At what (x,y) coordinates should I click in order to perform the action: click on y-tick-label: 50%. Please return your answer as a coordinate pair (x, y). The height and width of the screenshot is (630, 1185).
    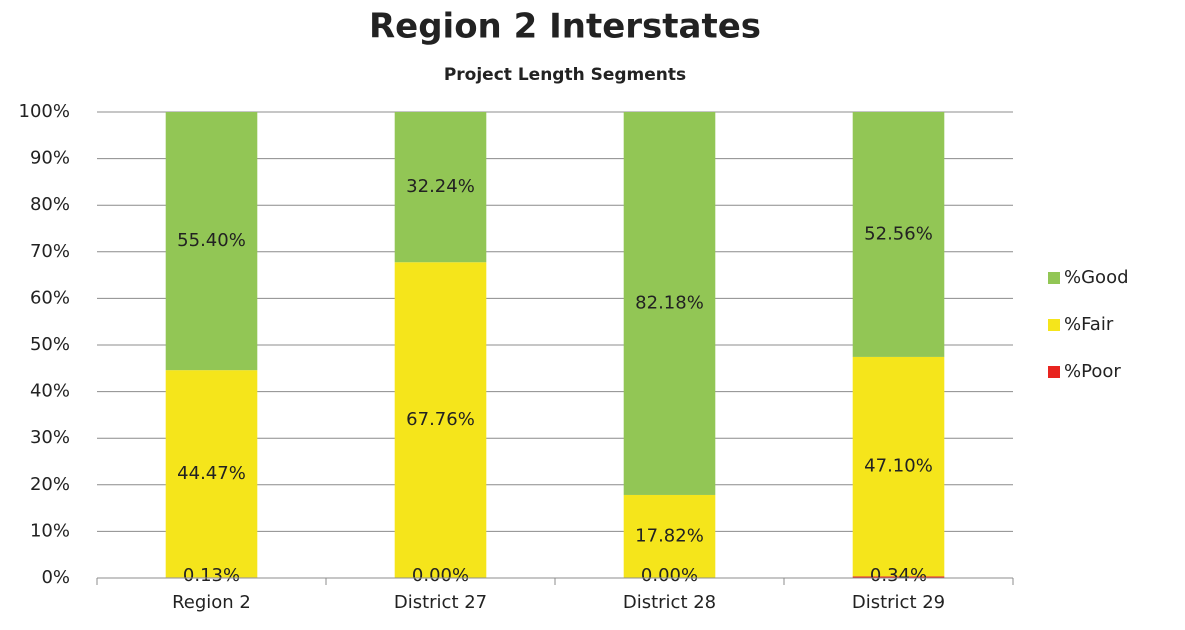
    Looking at the image, I should click on (50, 344).